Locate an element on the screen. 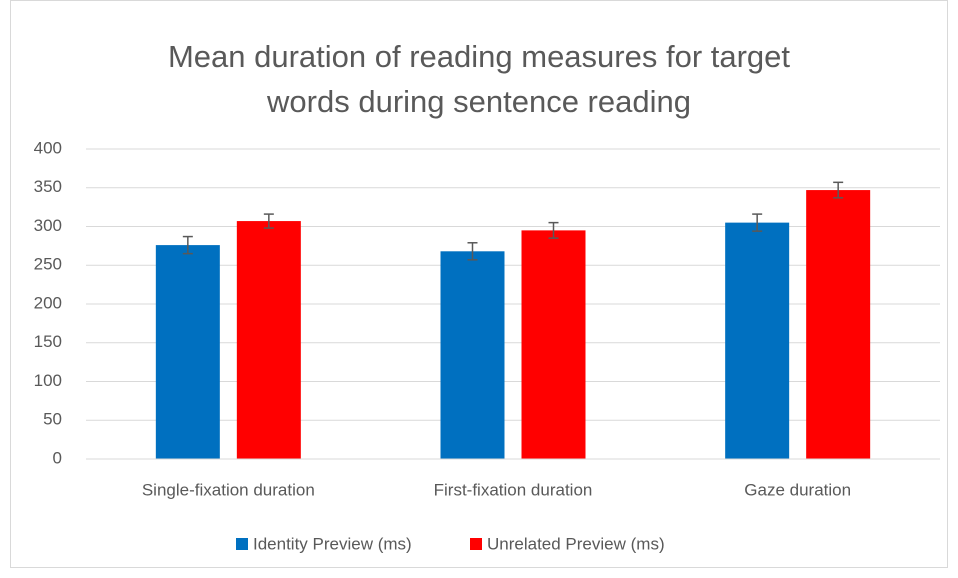 The width and height of the screenshot is (958, 578). y-tick-label: 150 is located at coordinates (48, 341).